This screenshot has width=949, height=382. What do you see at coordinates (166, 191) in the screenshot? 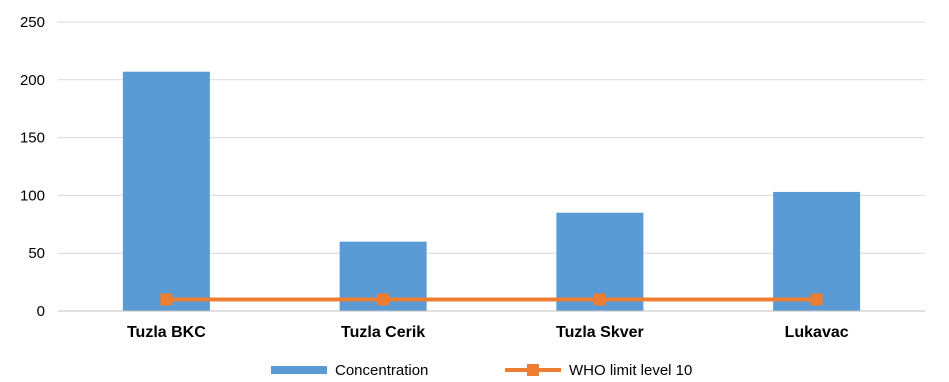
I see `bar-tuzla-bkc` at bounding box center [166, 191].